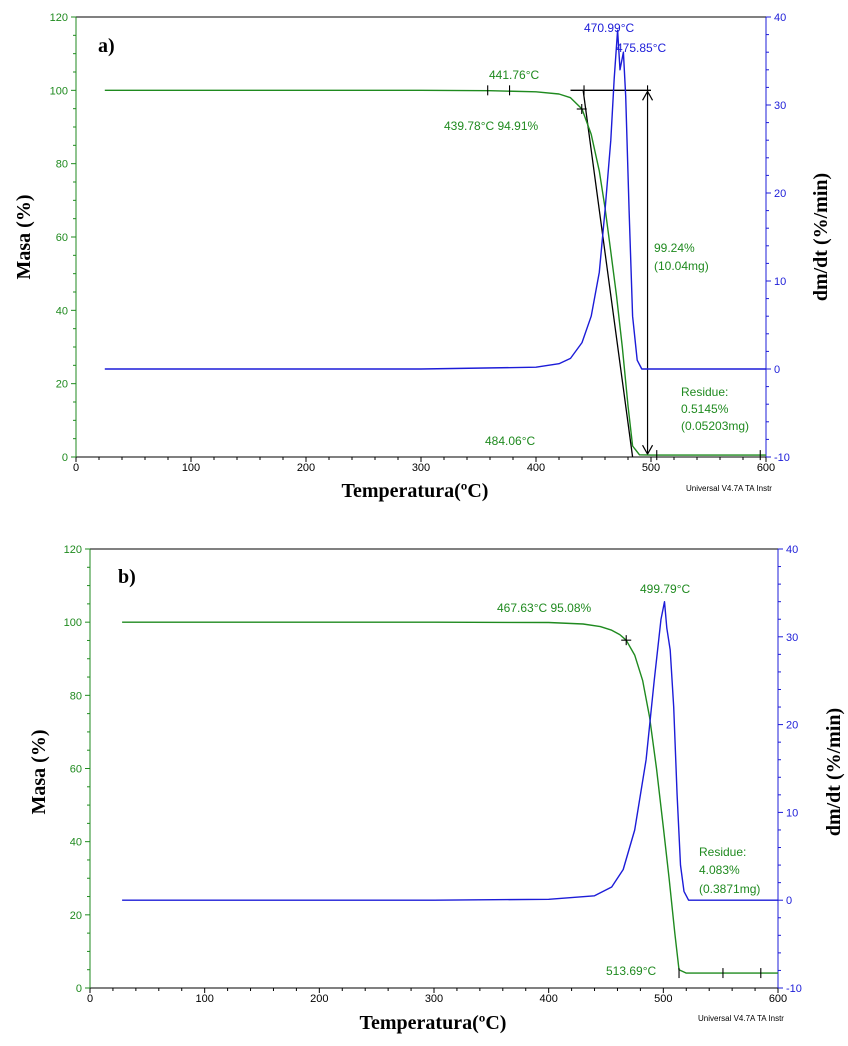 This screenshot has width=848, height=1046. What do you see at coordinates (510, 441) in the screenshot?
I see `annotation-label: 484.06°C` at bounding box center [510, 441].